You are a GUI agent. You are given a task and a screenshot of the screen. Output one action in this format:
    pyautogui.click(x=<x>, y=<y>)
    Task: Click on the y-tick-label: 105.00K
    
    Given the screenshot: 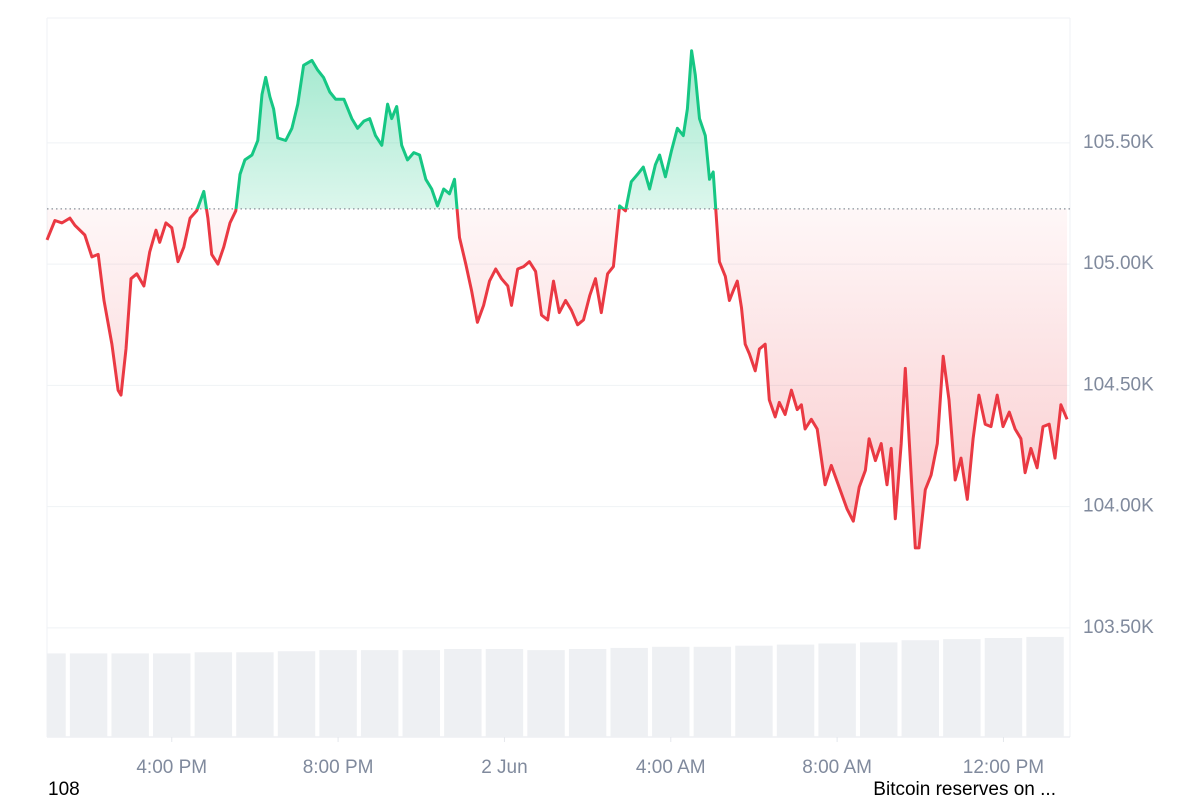 What is the action you would take?
    pyautogui.click(x=1118, y=263)
    